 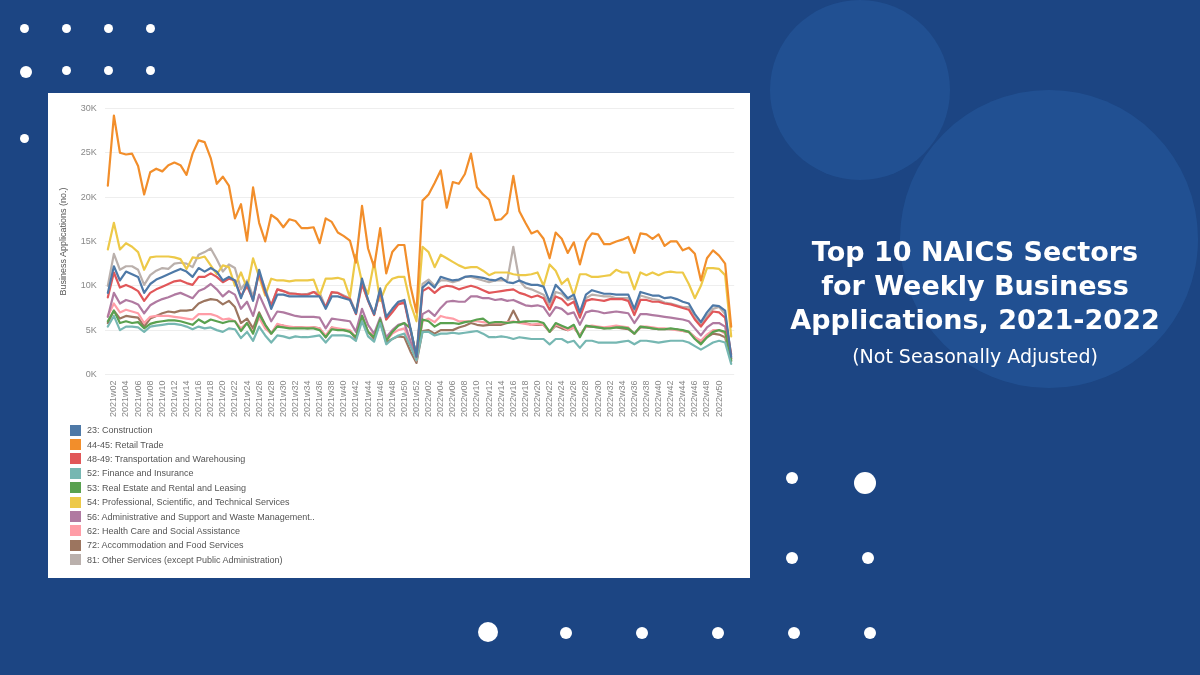 I want to click on x-tick-label: 2022w40, so click(x=658, y=399).